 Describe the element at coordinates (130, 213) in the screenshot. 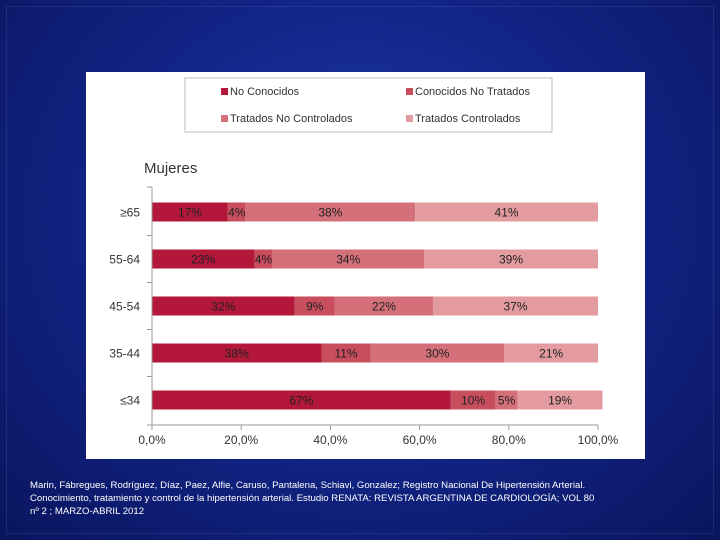

I see `category-label-0: ≥65` at that location.